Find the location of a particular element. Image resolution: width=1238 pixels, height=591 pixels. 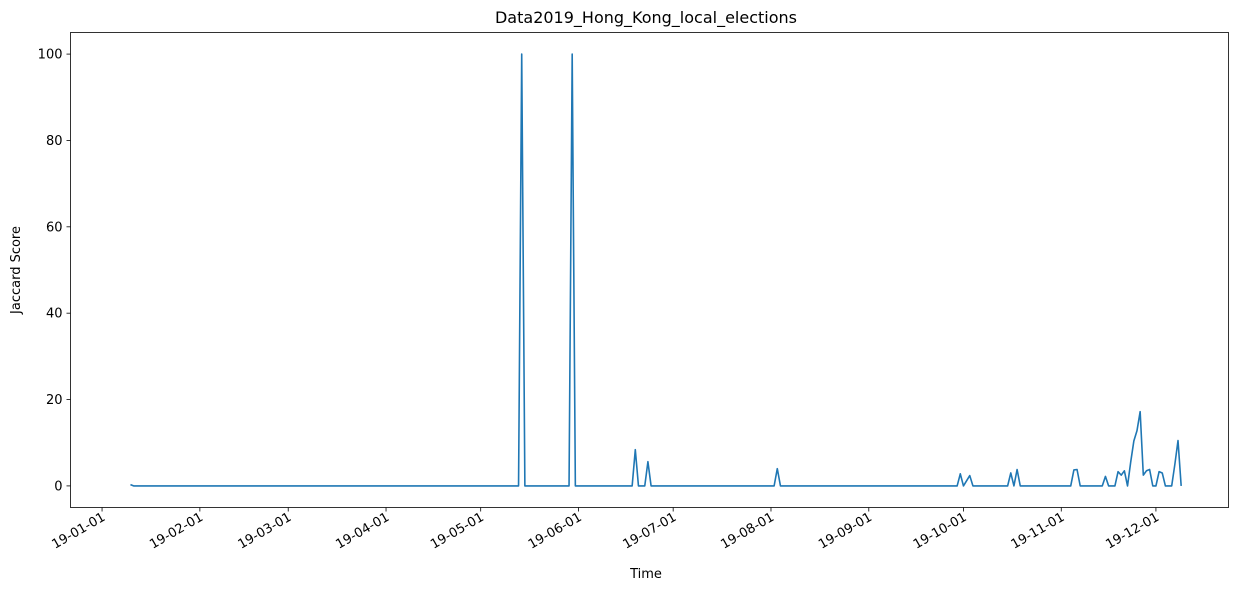

y-tick-label: 0 is located at coordinates (58, 486).